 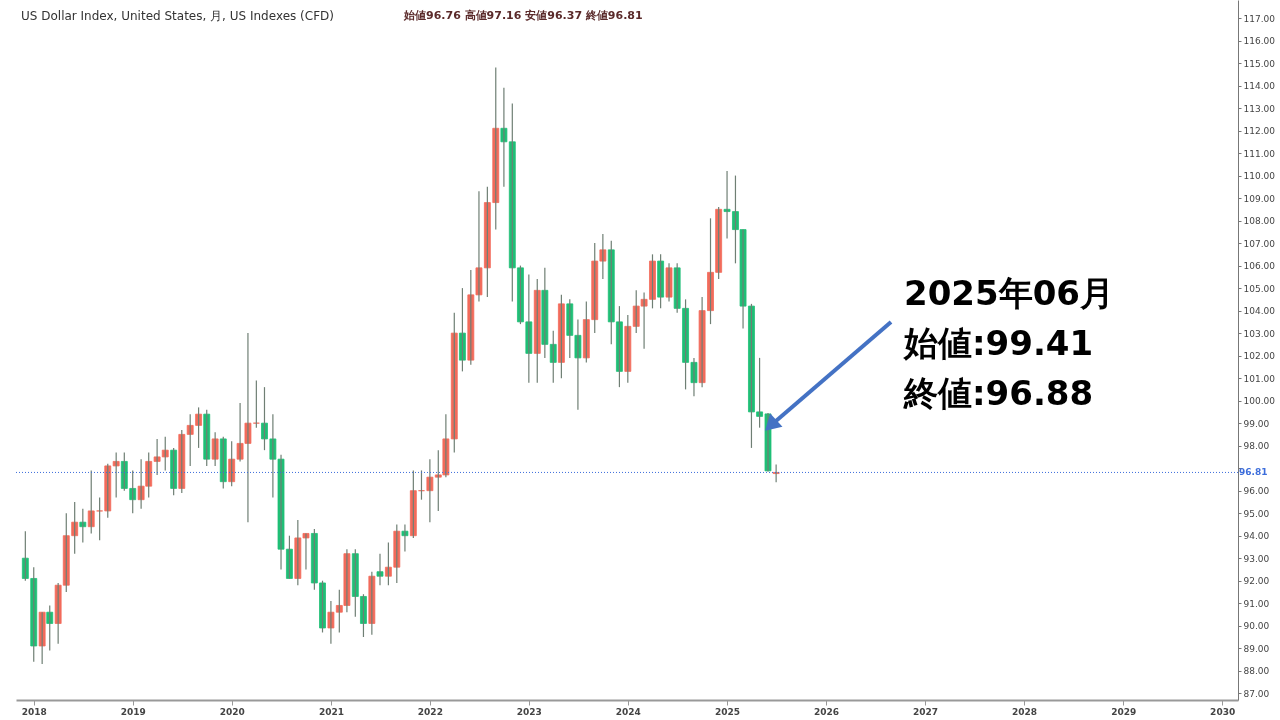 What do you see at coordinates (1259, 266) in the screenshot?
I see `y-tick-label: 106.00` at bounding box center [1259, 266].